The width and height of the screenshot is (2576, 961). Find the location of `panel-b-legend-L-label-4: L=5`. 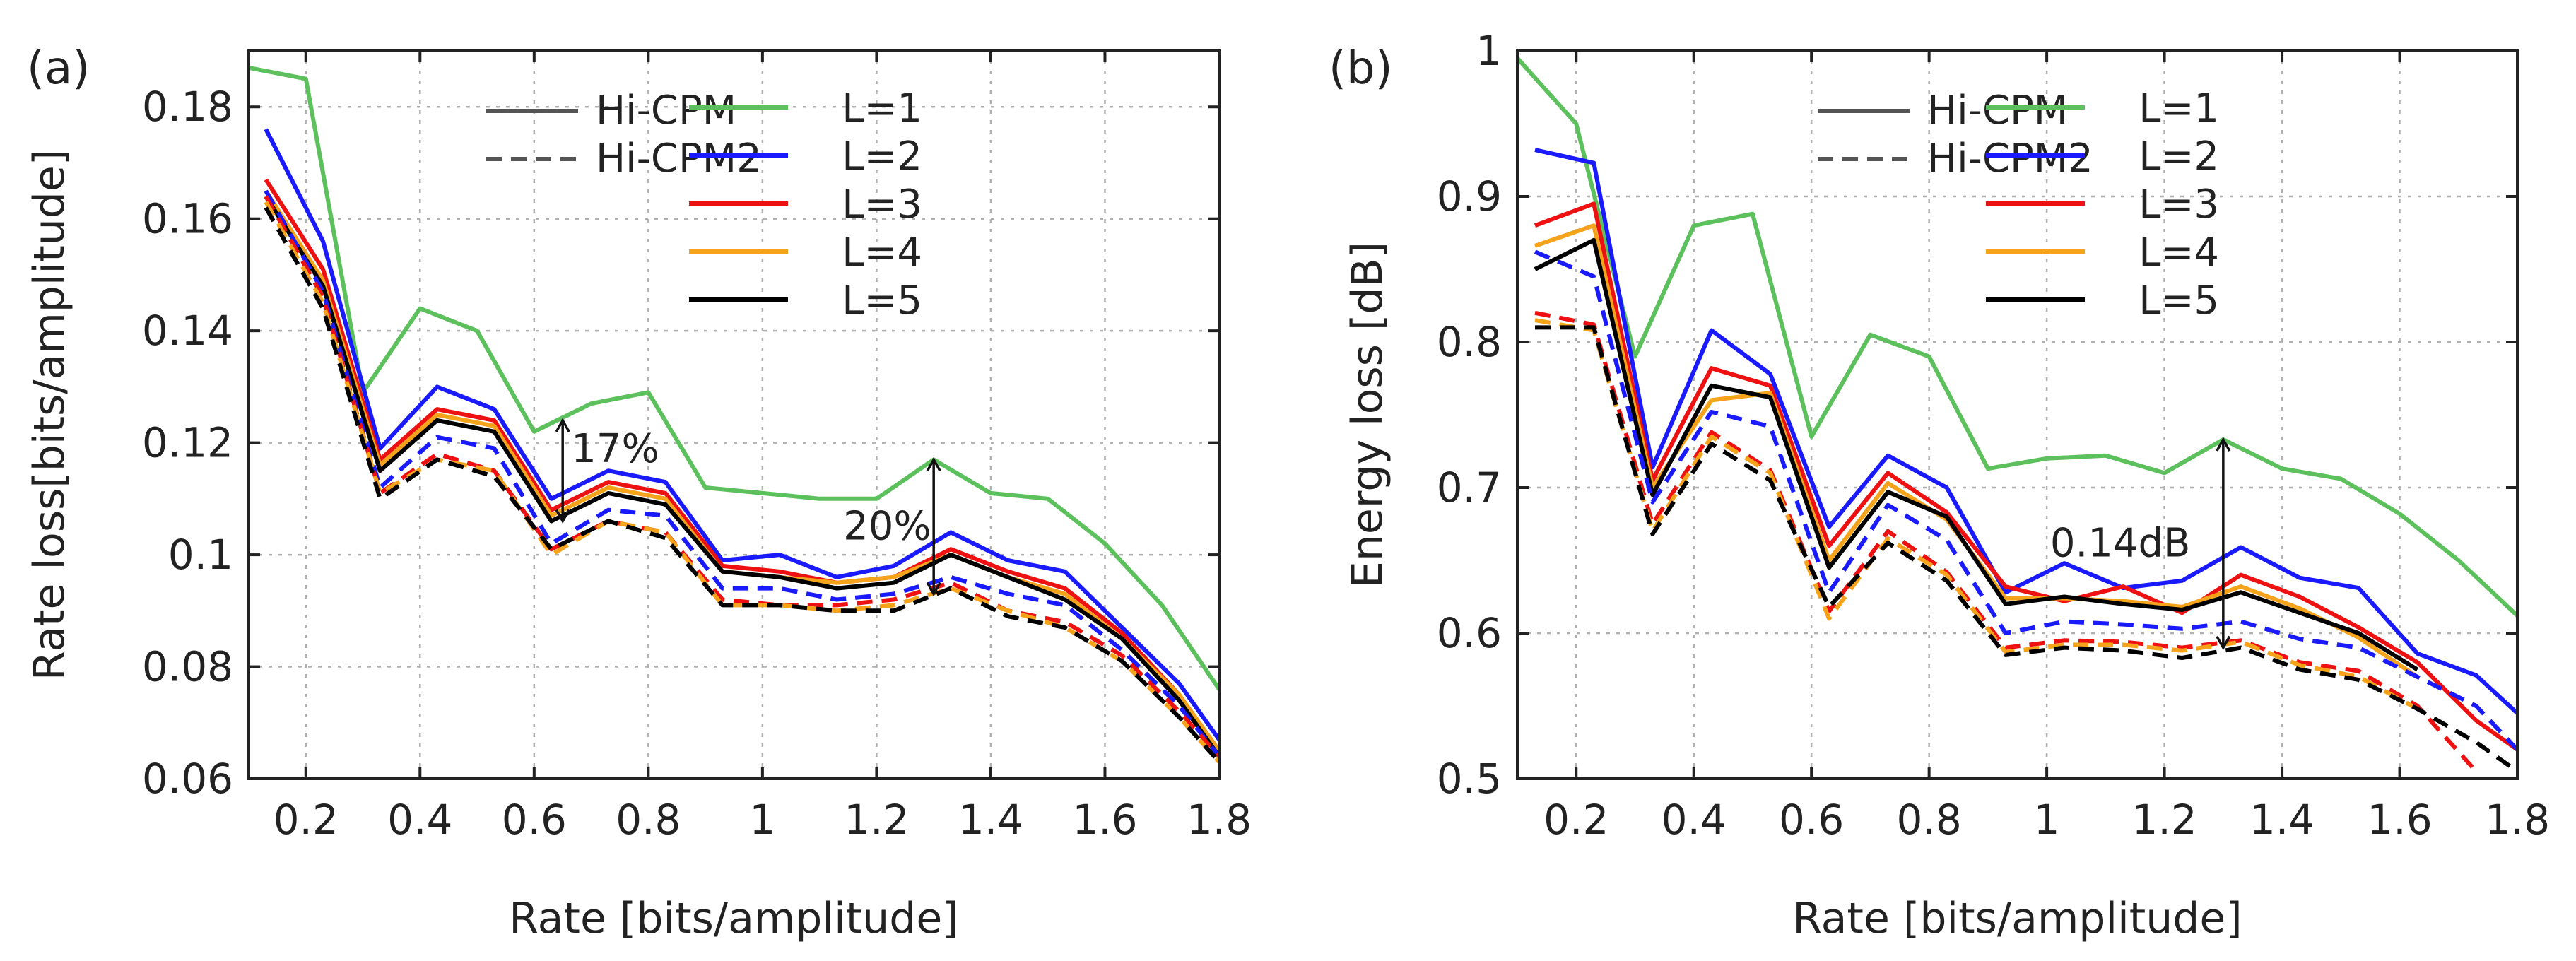

panel-b-legend-L-label-4: L=5 is located at coordinates (2179, 301).